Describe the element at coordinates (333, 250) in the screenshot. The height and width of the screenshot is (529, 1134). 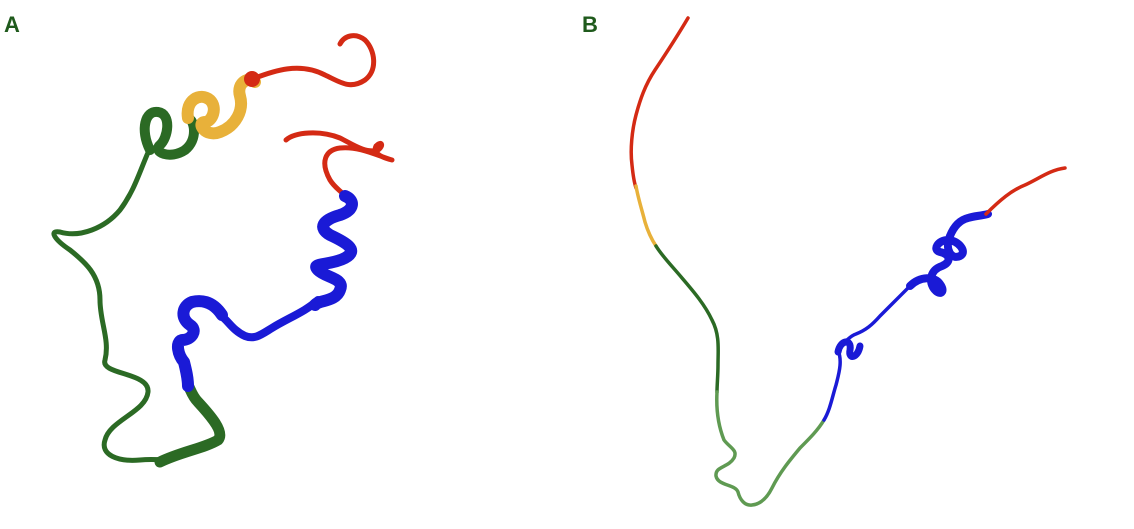
I see `panel-a-blue-helix-upper` at that location.